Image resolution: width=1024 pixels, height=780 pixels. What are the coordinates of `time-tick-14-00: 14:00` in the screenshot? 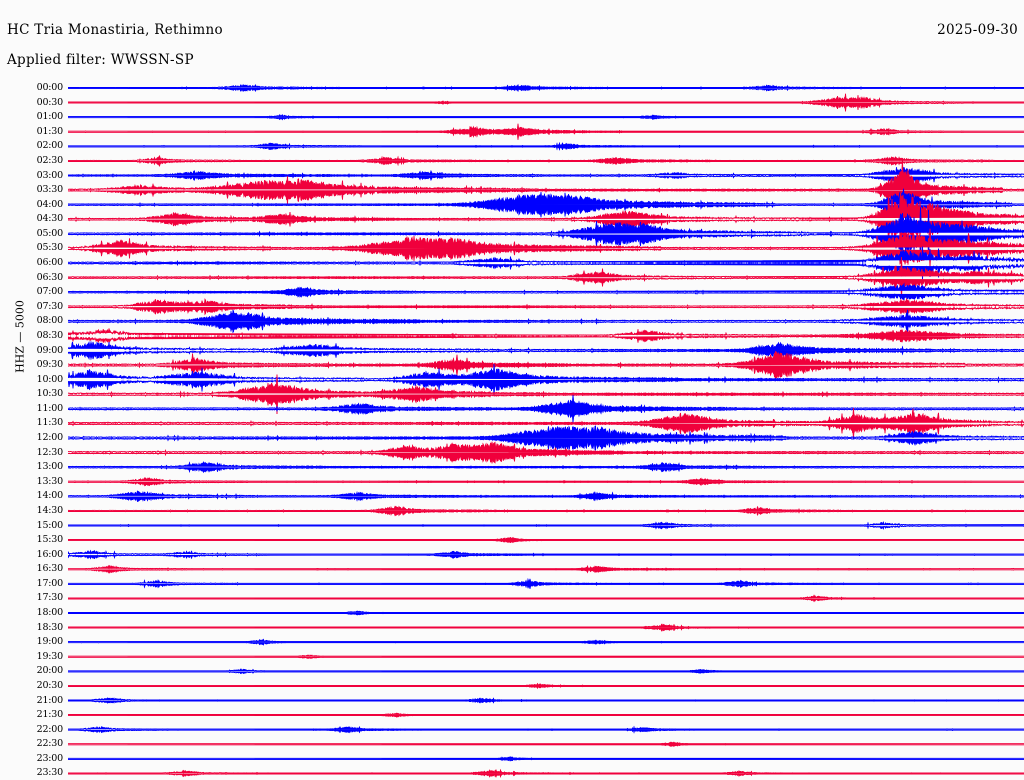 It's located at (50, 496).